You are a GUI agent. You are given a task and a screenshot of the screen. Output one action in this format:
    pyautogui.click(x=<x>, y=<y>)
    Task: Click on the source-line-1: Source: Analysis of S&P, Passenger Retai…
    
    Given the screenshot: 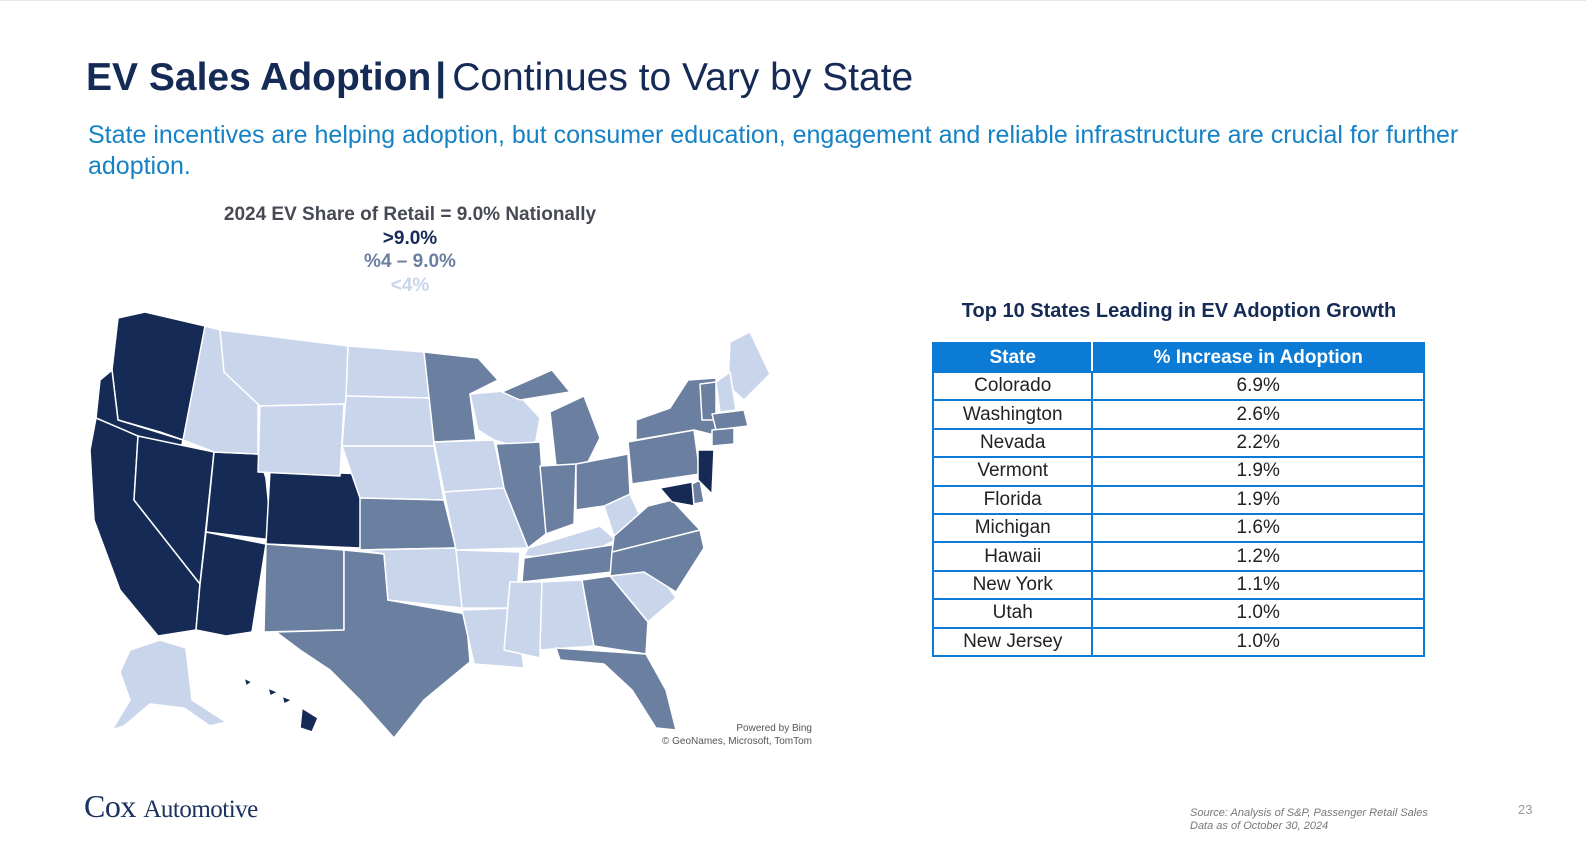 What is the action you would take?
    pyautogui.click(x=1309, y=813)
    